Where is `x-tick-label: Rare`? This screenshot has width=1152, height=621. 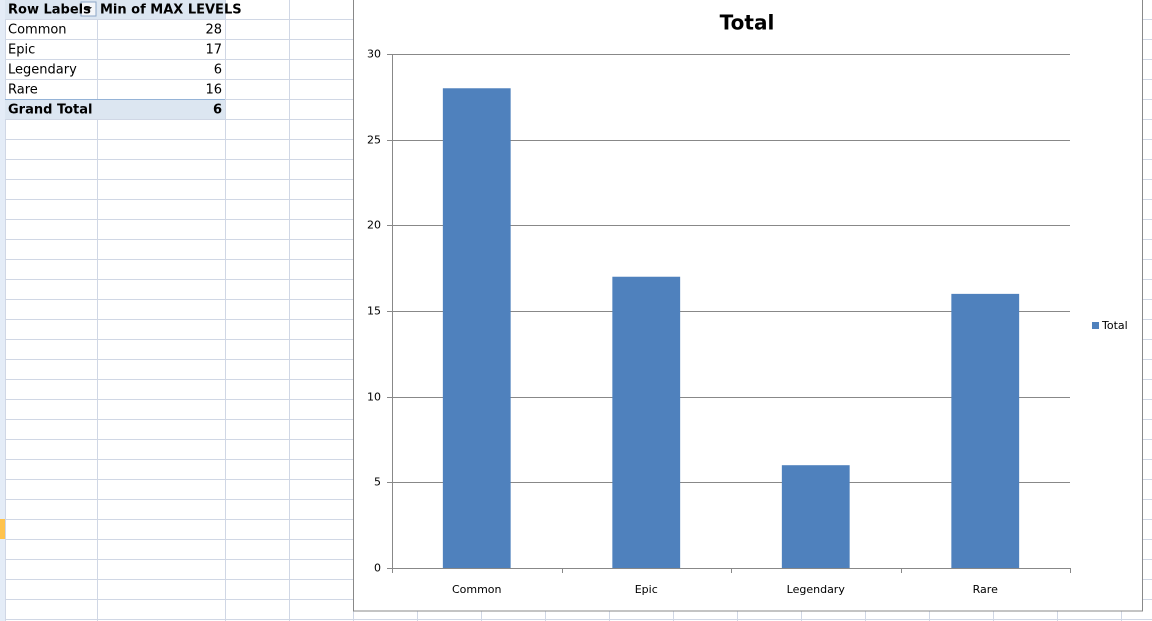
x-tick-label: Rare is located at coordinates (985, 589).